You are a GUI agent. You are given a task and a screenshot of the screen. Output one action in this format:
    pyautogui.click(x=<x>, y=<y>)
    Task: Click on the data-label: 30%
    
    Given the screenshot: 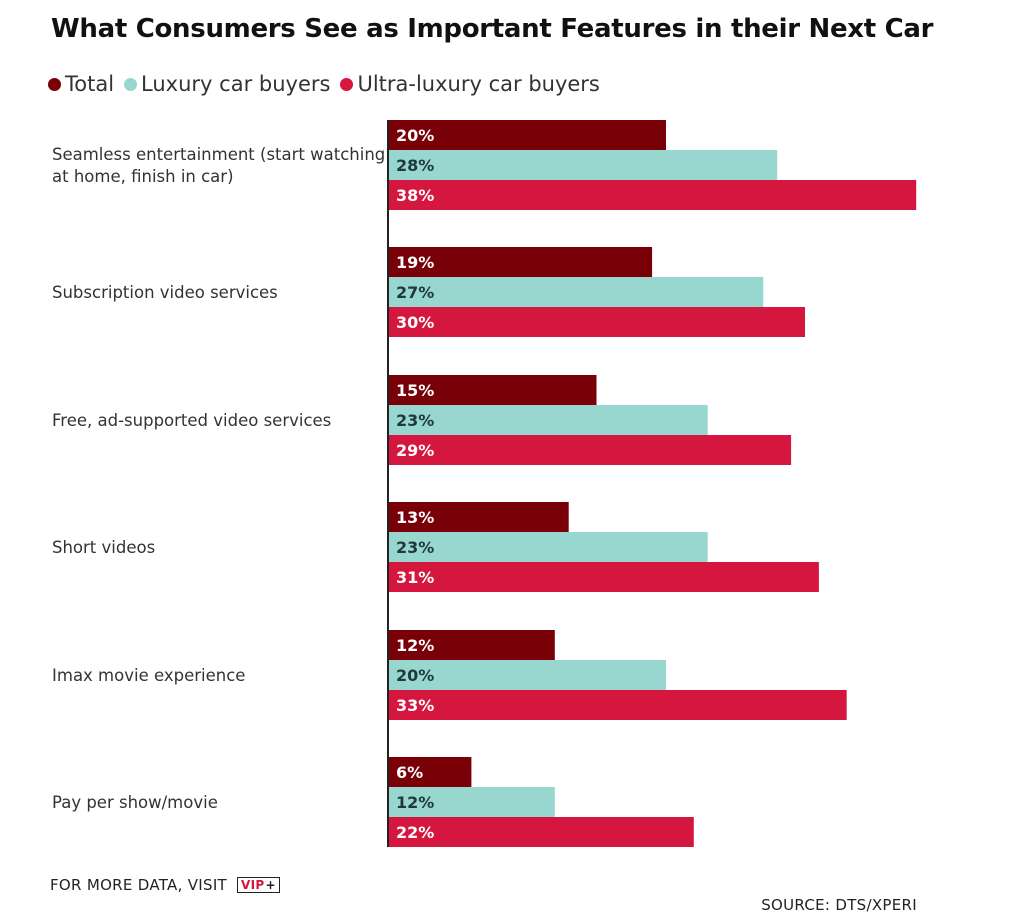 What is the action you would take?
    pyautogui.click(x=415, y=322)
    